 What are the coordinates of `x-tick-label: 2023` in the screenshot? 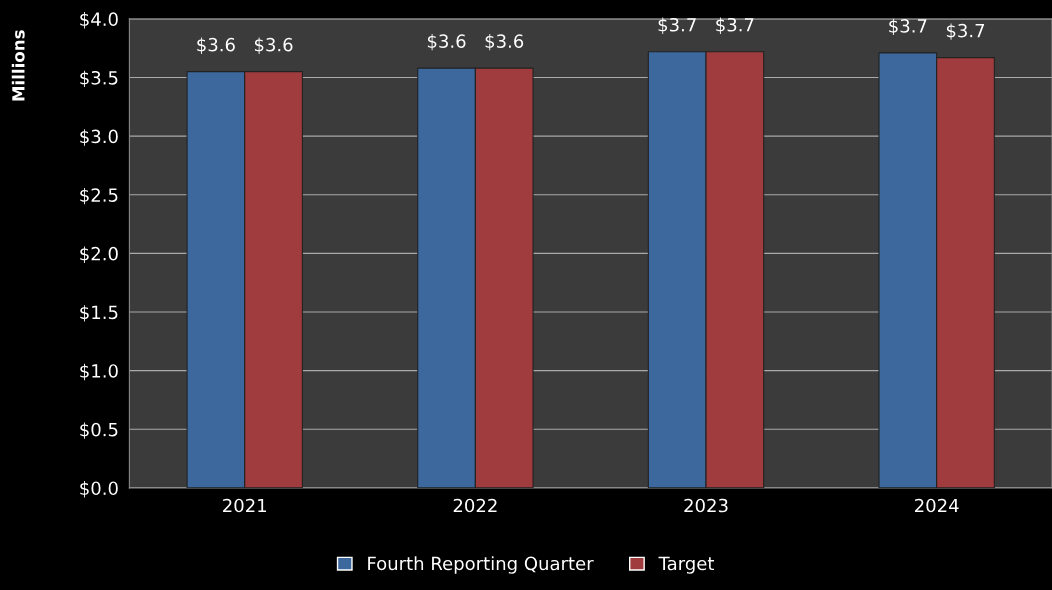 It's located at (706, 505).